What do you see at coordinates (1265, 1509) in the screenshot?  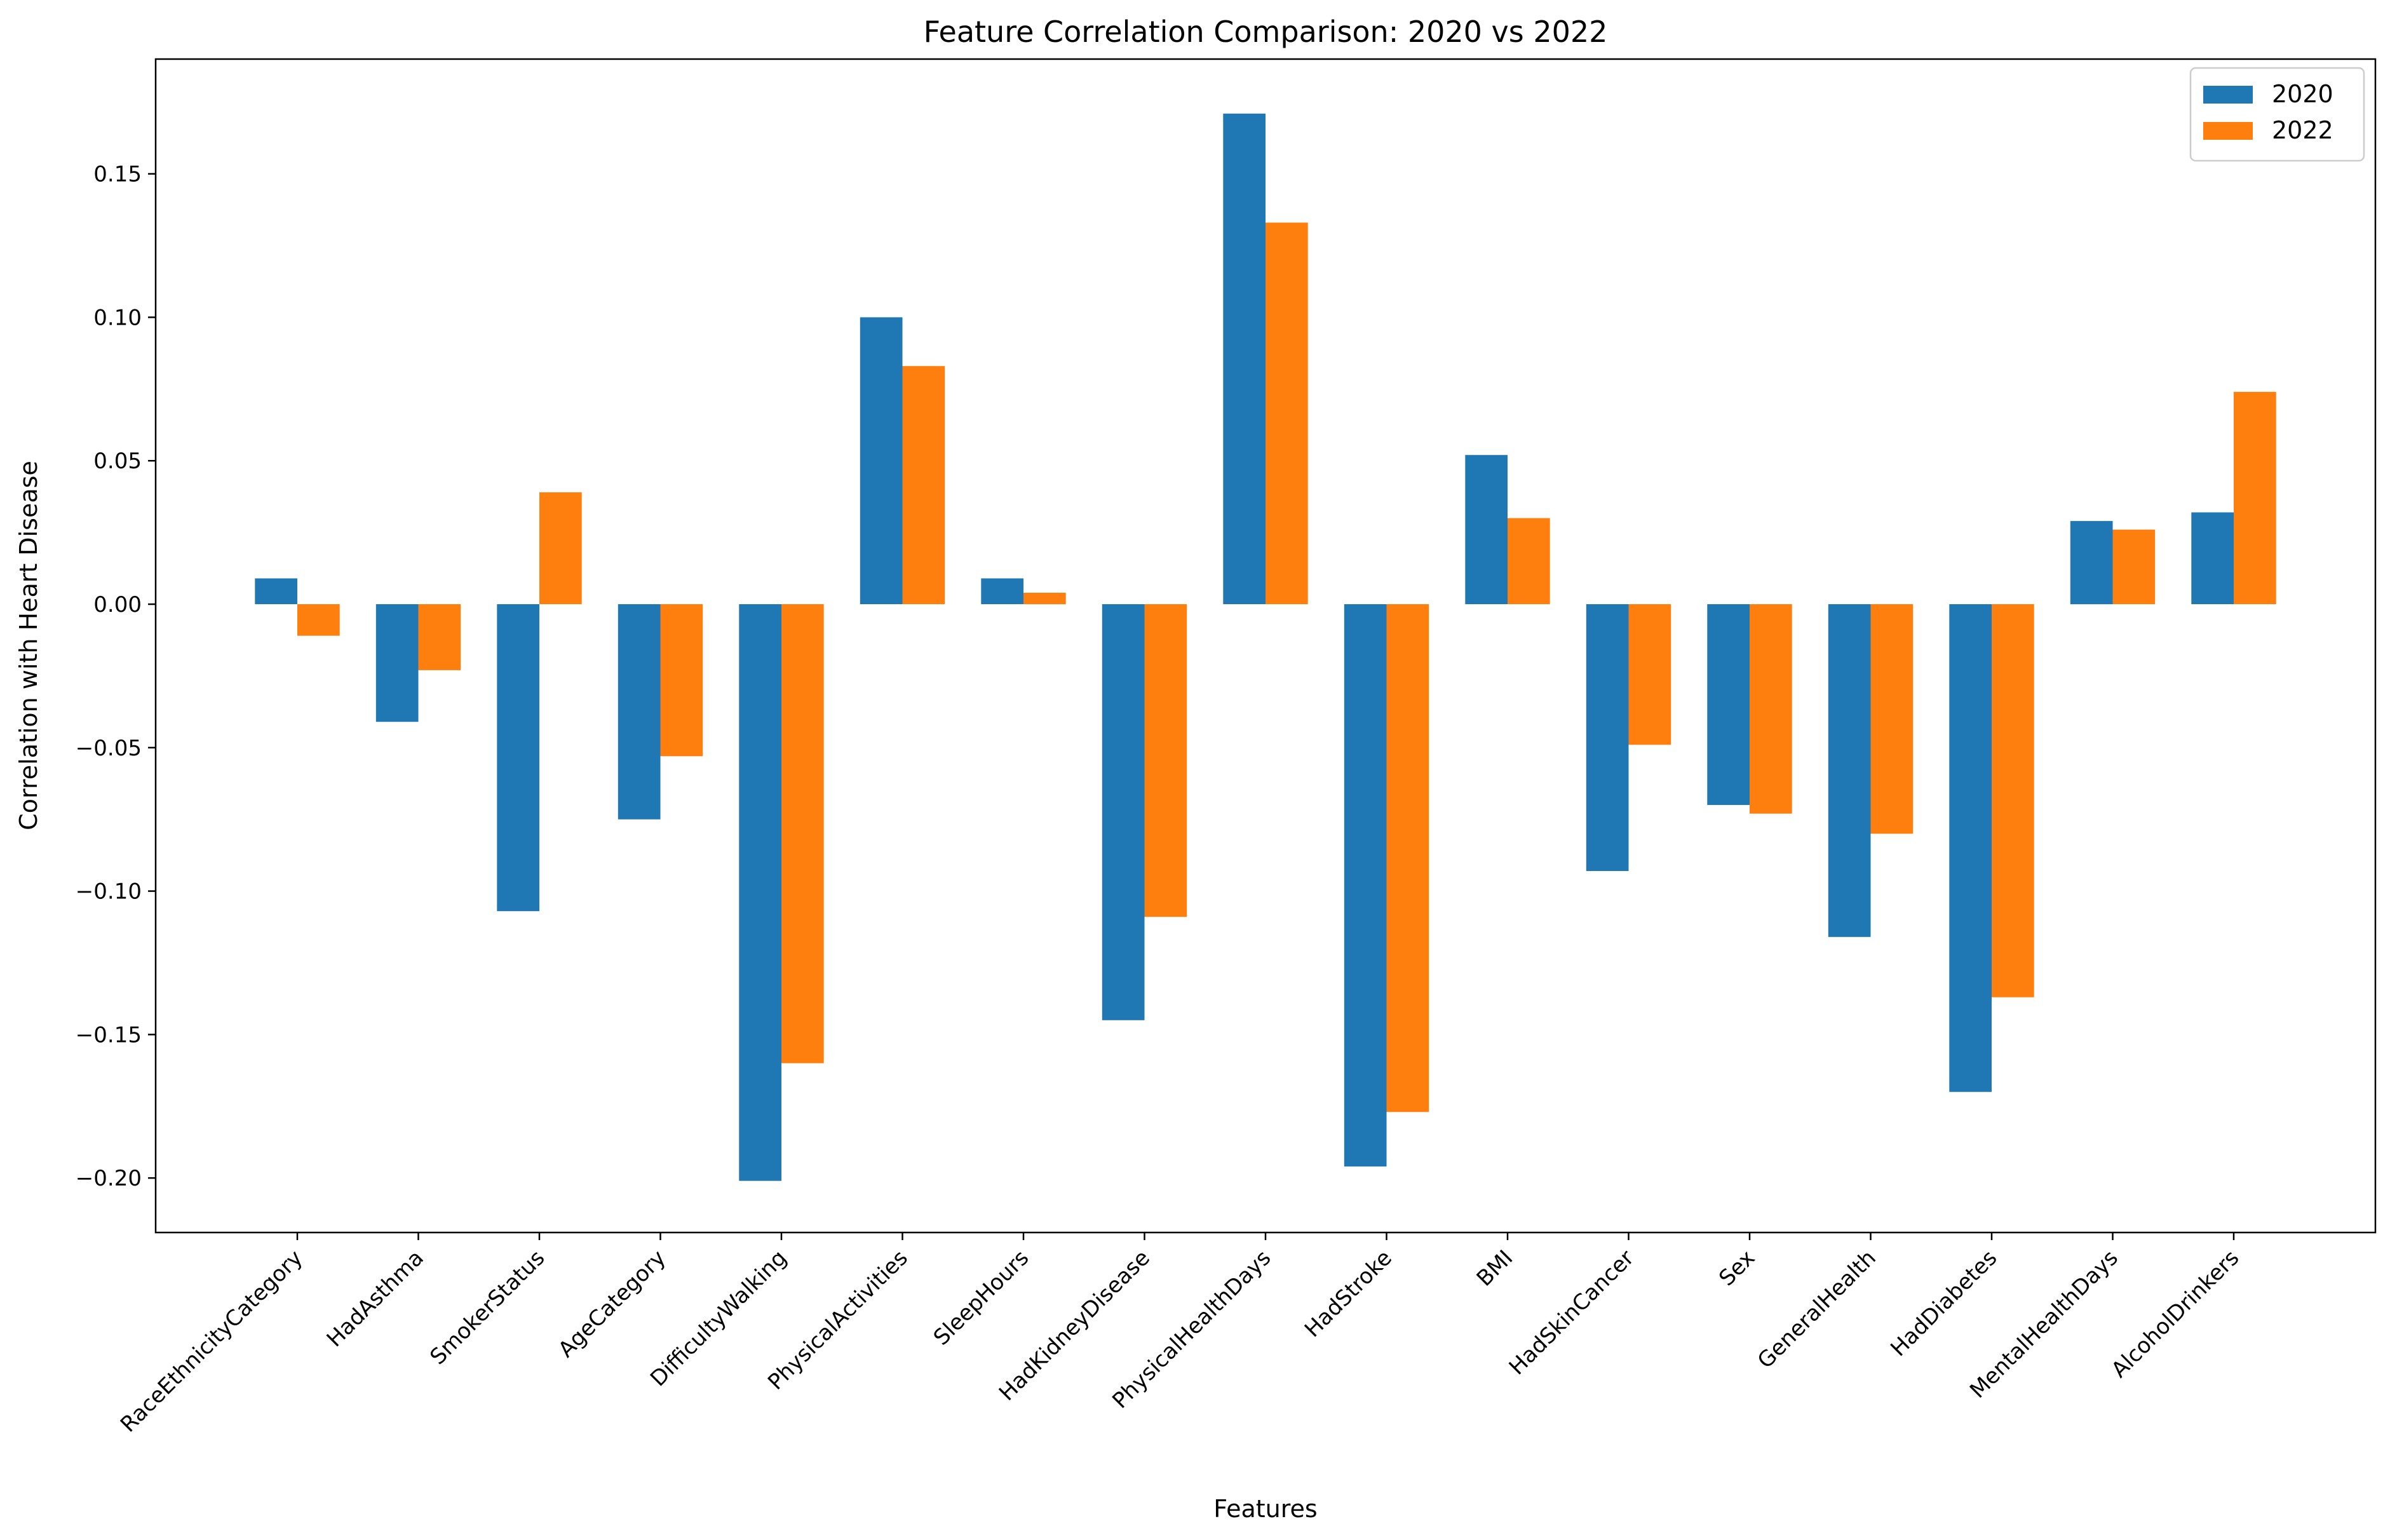 I see `x-axis-title: Features` at bounding box center [1265, 1509].